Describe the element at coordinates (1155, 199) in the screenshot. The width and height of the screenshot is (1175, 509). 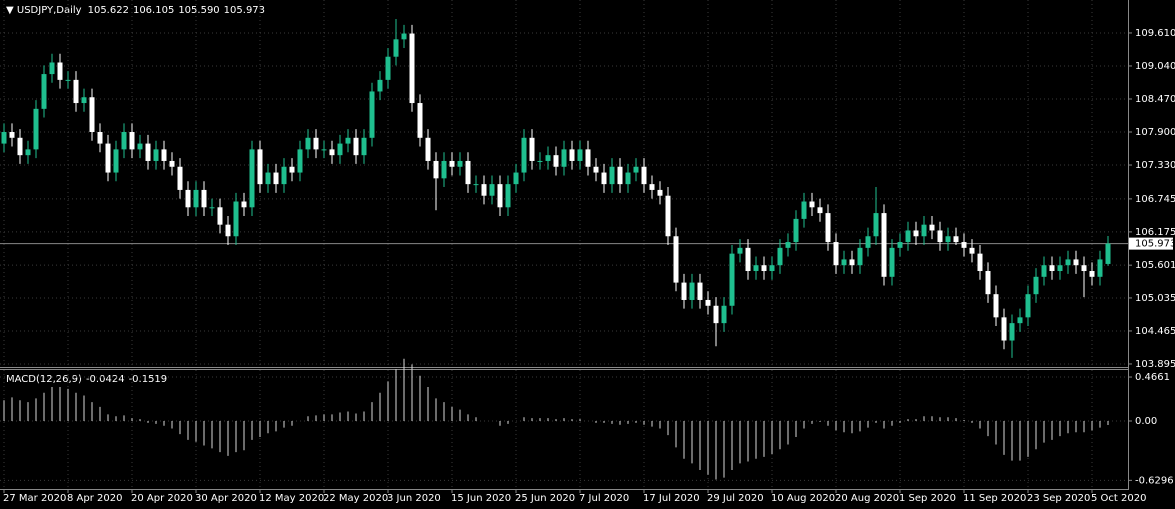
I see `y-tick-label: 106.745` at that location.